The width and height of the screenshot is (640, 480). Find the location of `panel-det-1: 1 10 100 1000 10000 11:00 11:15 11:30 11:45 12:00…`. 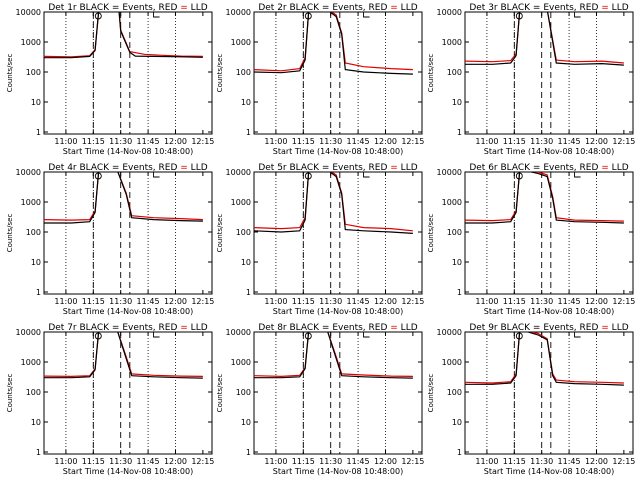

panel-det-1: 1 10 100 1000 10000 11:00 11:15 11:30 11:45 12:00… is located at coordinates (110, 79).